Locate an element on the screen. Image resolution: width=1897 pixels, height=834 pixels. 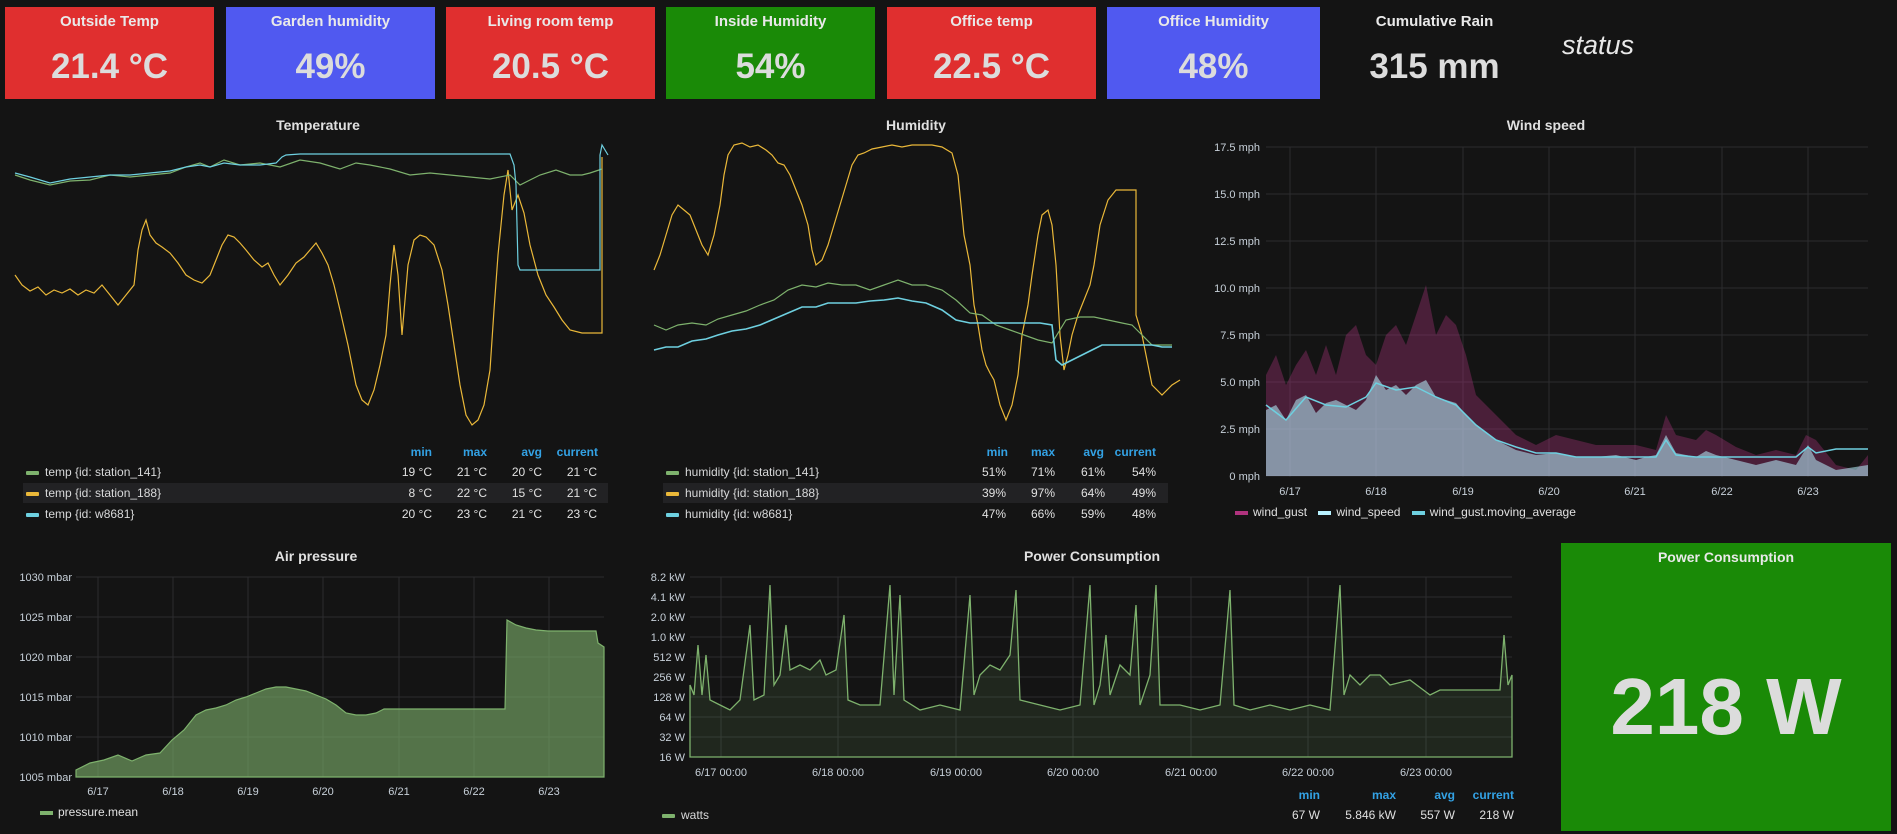
pressure-title: Air pressure is located at coordinates (316, 556).